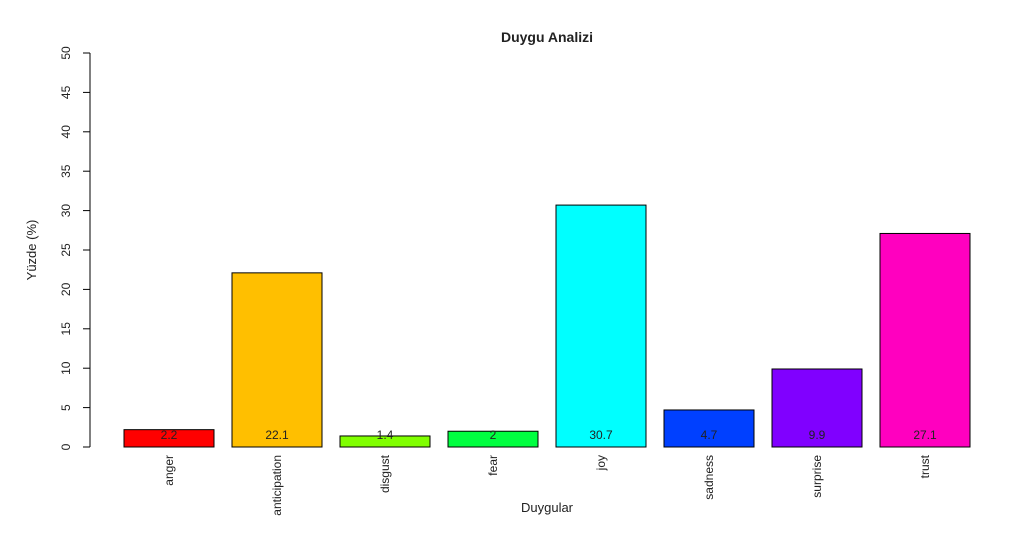  What do you see at coordinates (66, 368) in the screenshot?
I see `y-tick-label: 10` at bounding box center [66, 368].